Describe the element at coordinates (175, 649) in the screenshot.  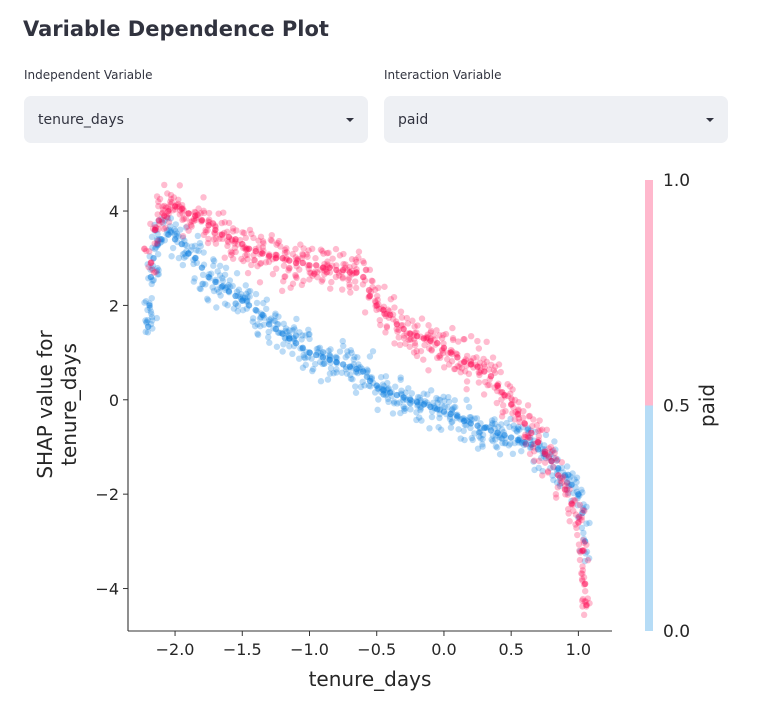
I see `x-tick-label: −2.0` at that location.